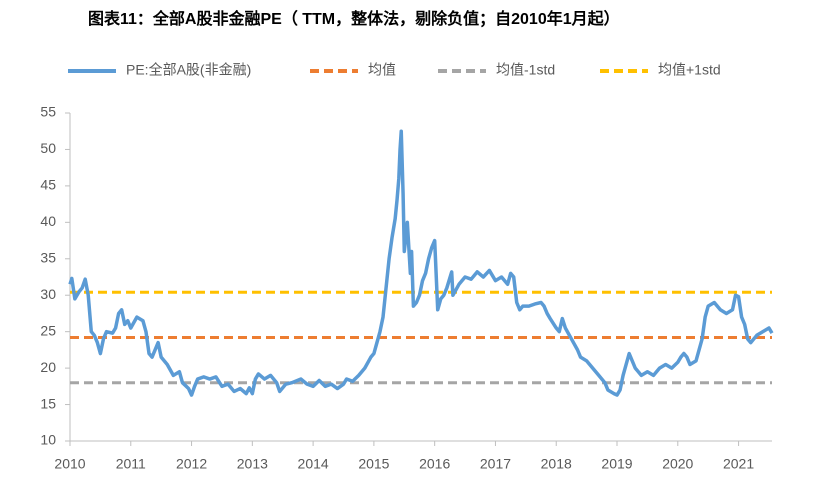  I want to click on y-tick-label: 25, so click(48, 330).